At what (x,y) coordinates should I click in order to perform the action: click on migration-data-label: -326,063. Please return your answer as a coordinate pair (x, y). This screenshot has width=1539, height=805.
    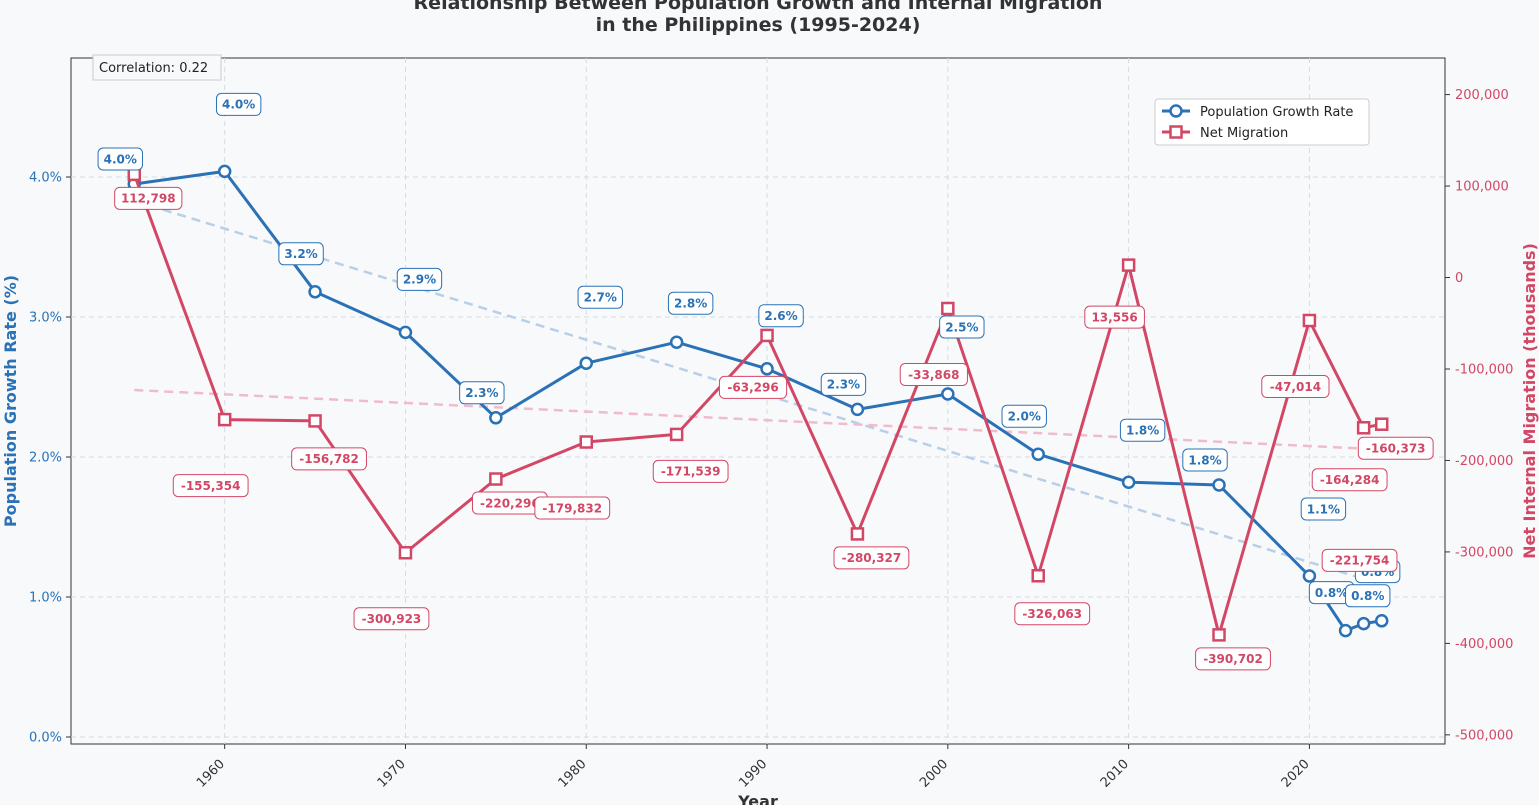
    Looking at the image, I should click on (1052, 614).